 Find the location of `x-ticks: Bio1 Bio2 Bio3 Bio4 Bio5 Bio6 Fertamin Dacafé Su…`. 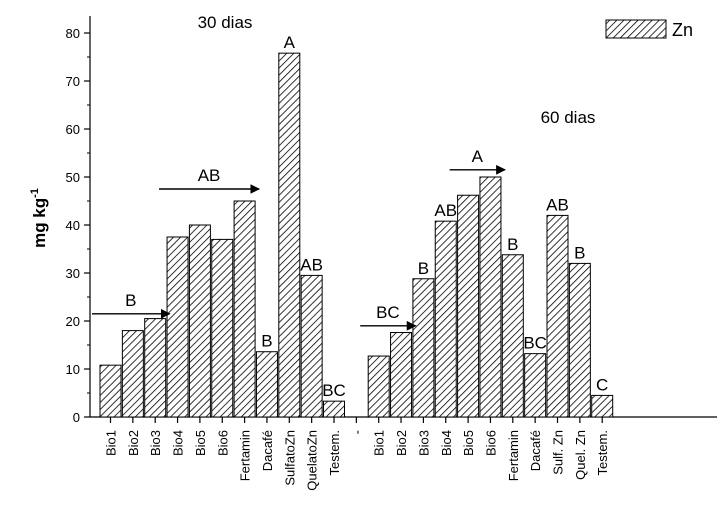

x-ticks: Bio1 Bio2 Bio3 Bio4 Bio5 Bio6 Fertamin Dacafé Su… is located at coordinates (357, 454).